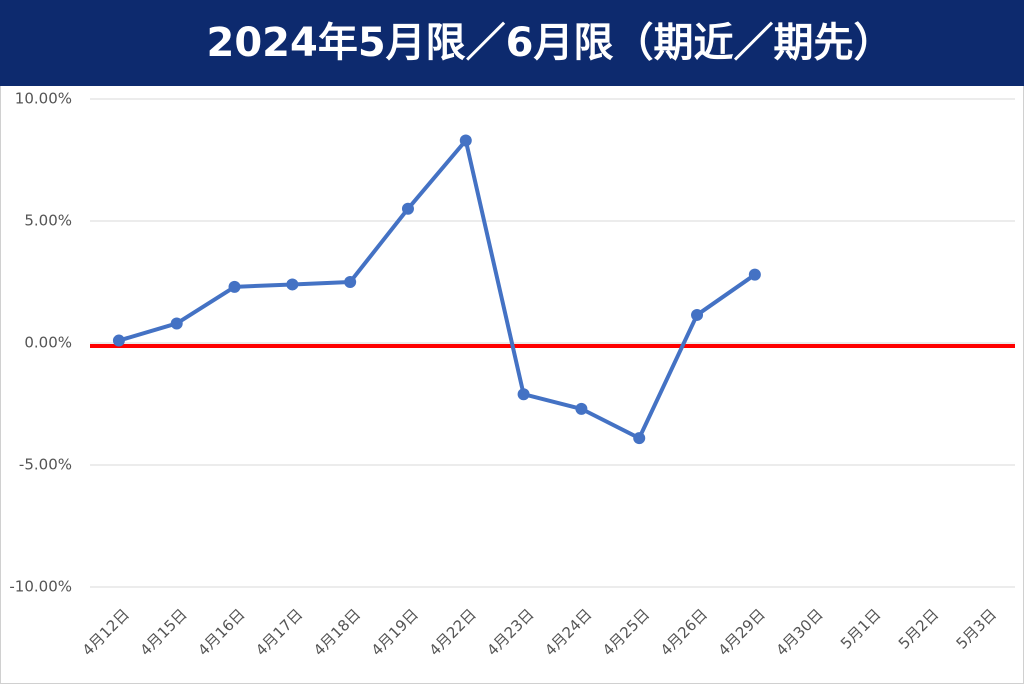  What do you see at coordinates (43, 99) in the screenshot?
I see `y-tick-label: 10.00%` at bounding box center [43, 99].